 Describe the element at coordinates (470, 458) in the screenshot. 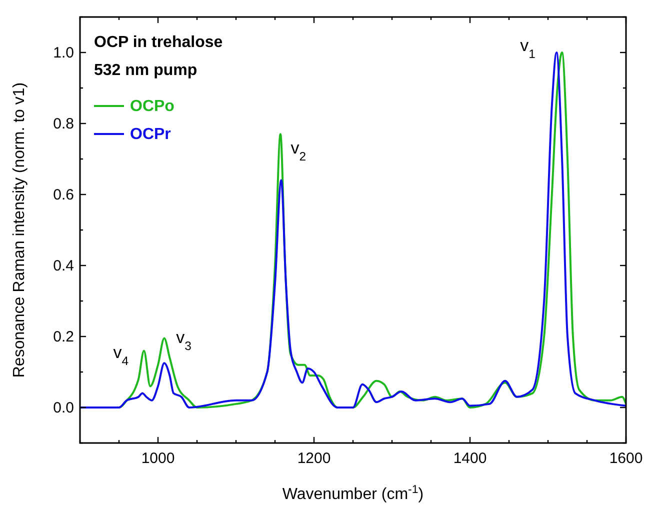

I see `x-tick-label: 1400` at that location.